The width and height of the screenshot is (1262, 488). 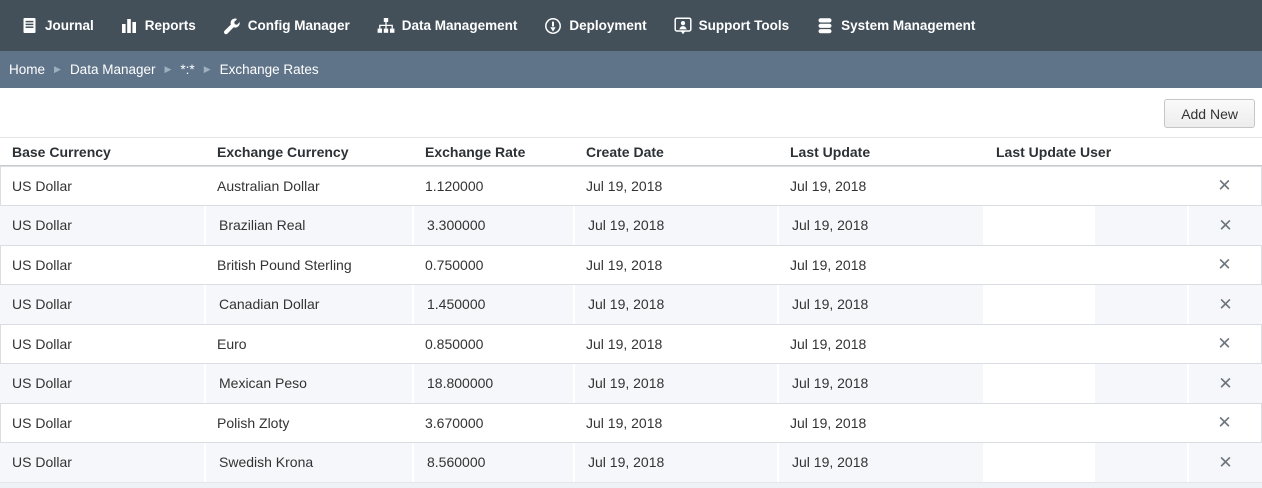 I want to click on breadcrumb-item-home: Home, so click(x=27, y=69).